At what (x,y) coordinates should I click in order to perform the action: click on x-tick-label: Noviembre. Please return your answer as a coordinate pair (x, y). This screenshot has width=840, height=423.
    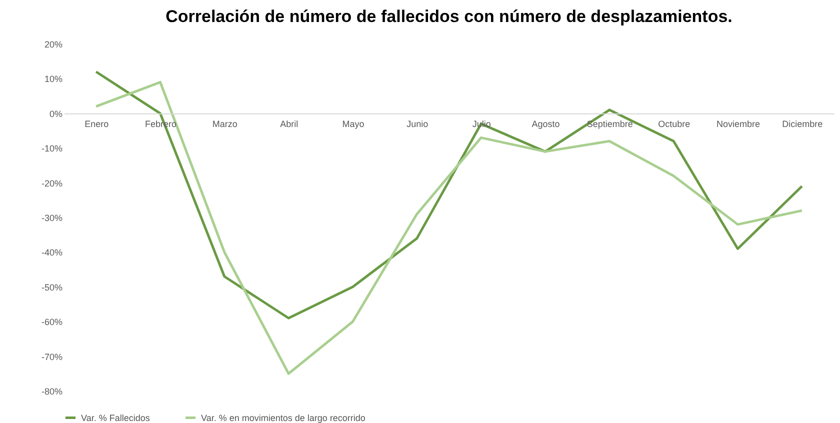
    Looking at the image, I should click on (738, 123).